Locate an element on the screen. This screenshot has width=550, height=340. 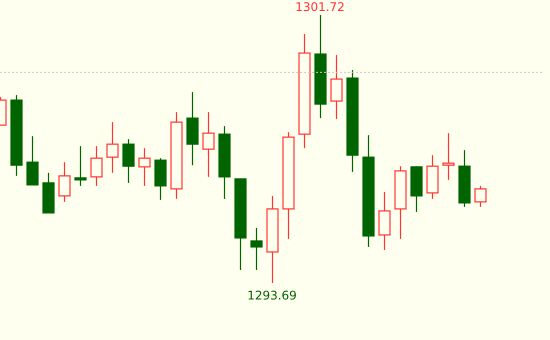
annotation: 1293.69 is located at coordinates (272, 295).